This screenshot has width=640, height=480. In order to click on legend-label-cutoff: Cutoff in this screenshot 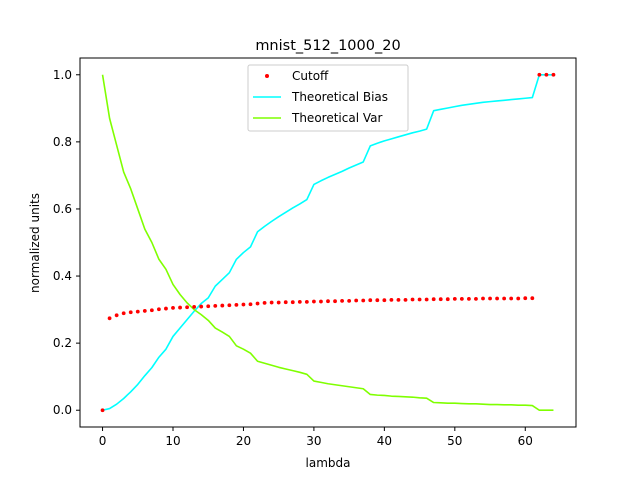, I will do `click(310, 76)`.